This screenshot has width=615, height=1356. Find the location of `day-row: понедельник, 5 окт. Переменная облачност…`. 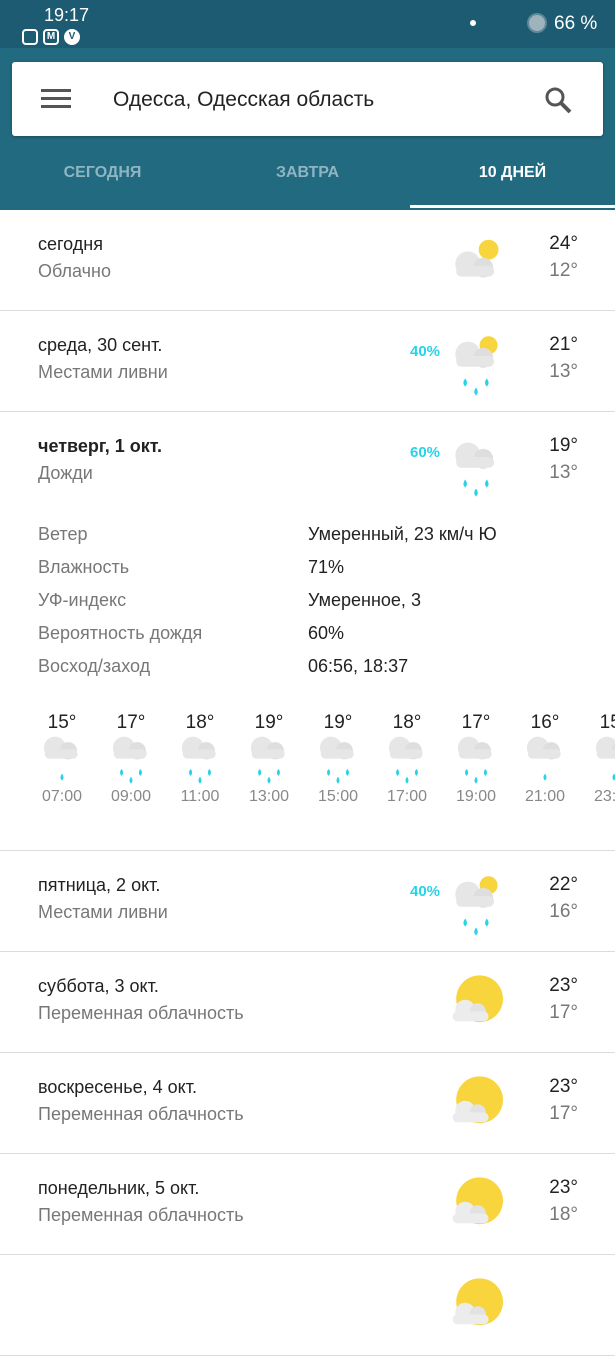

day-row: понедельник, 5 окт. Переменная облачност… is located at coordinates (307, 1204).